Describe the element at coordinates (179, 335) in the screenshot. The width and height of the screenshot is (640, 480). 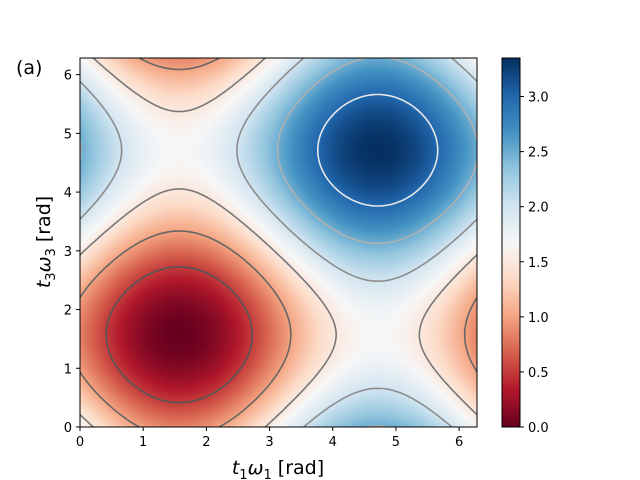
I see `contour-level-0.5` at that location.